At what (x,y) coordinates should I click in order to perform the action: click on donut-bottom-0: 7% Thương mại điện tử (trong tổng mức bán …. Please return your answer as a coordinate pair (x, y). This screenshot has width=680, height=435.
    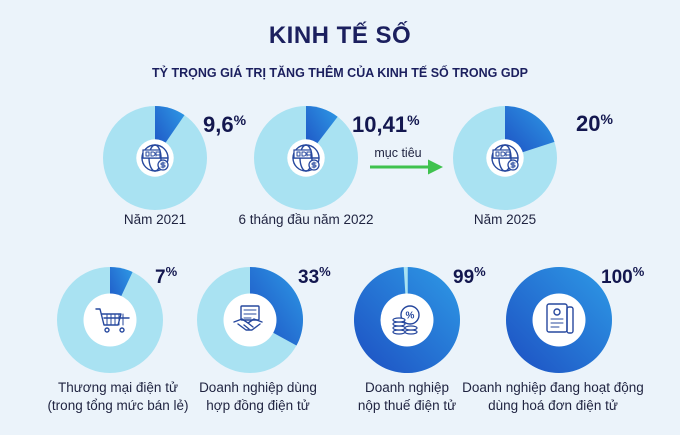
    Looking at the image, I should click on (117, 338).